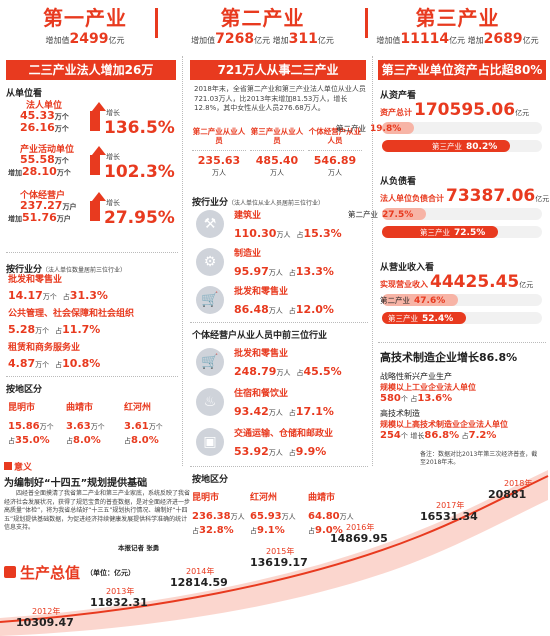 The image size is (550, 636). Describe the element at coordinates (35, 280) in the screenshot. I see `left-ind-name: 批发和零售业` at that location.